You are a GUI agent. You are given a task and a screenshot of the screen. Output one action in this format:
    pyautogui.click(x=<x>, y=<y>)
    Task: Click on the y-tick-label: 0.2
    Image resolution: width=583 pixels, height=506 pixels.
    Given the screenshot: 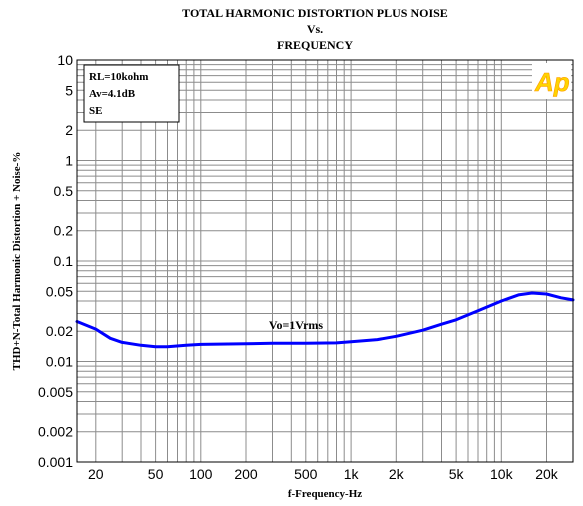 What is the action you would take?
    pyautogui.click(x=64, y=231)
    